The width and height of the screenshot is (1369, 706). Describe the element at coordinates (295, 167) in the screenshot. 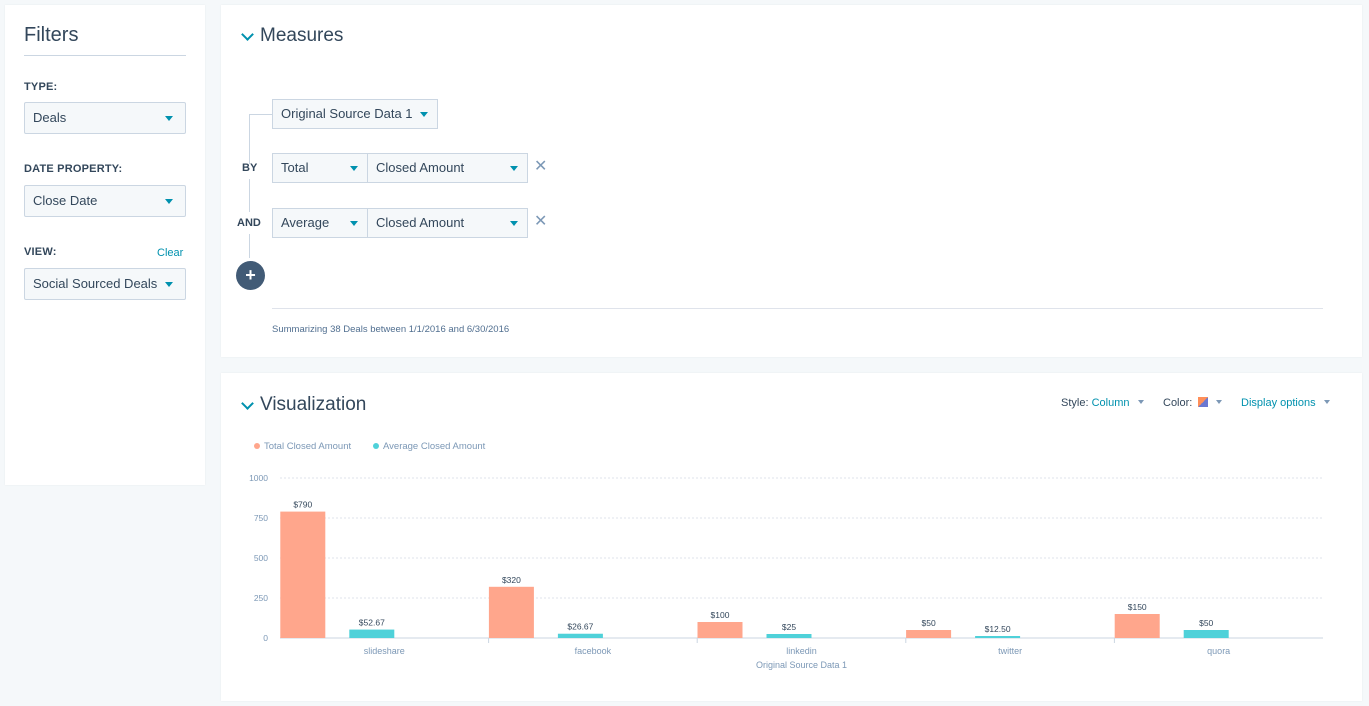

I see `aggregation-value-1: Total` at that location.